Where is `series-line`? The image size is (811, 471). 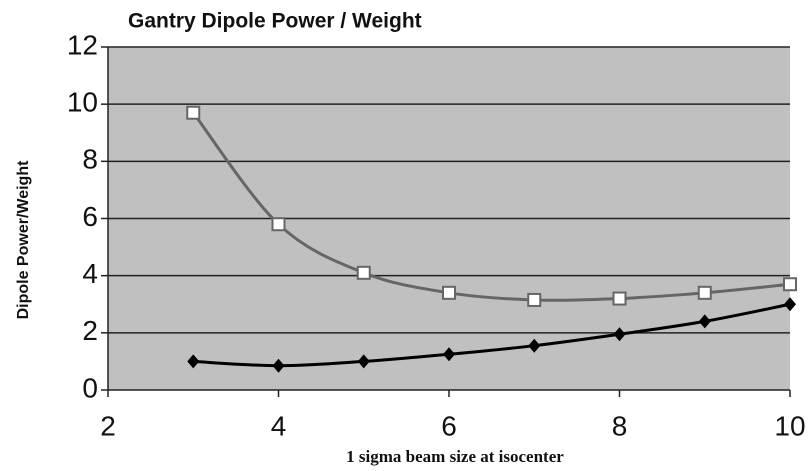 series-line is located at coordinates (492, 335).